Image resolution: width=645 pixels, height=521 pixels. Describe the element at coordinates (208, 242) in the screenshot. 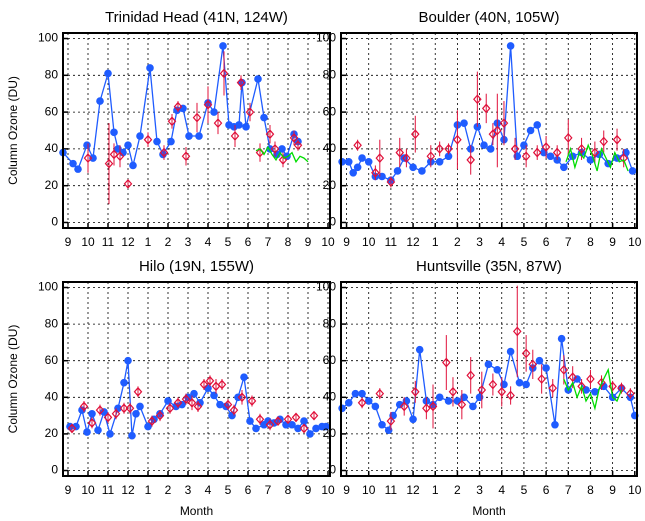

I see `x-tick-label: 4` at that location.